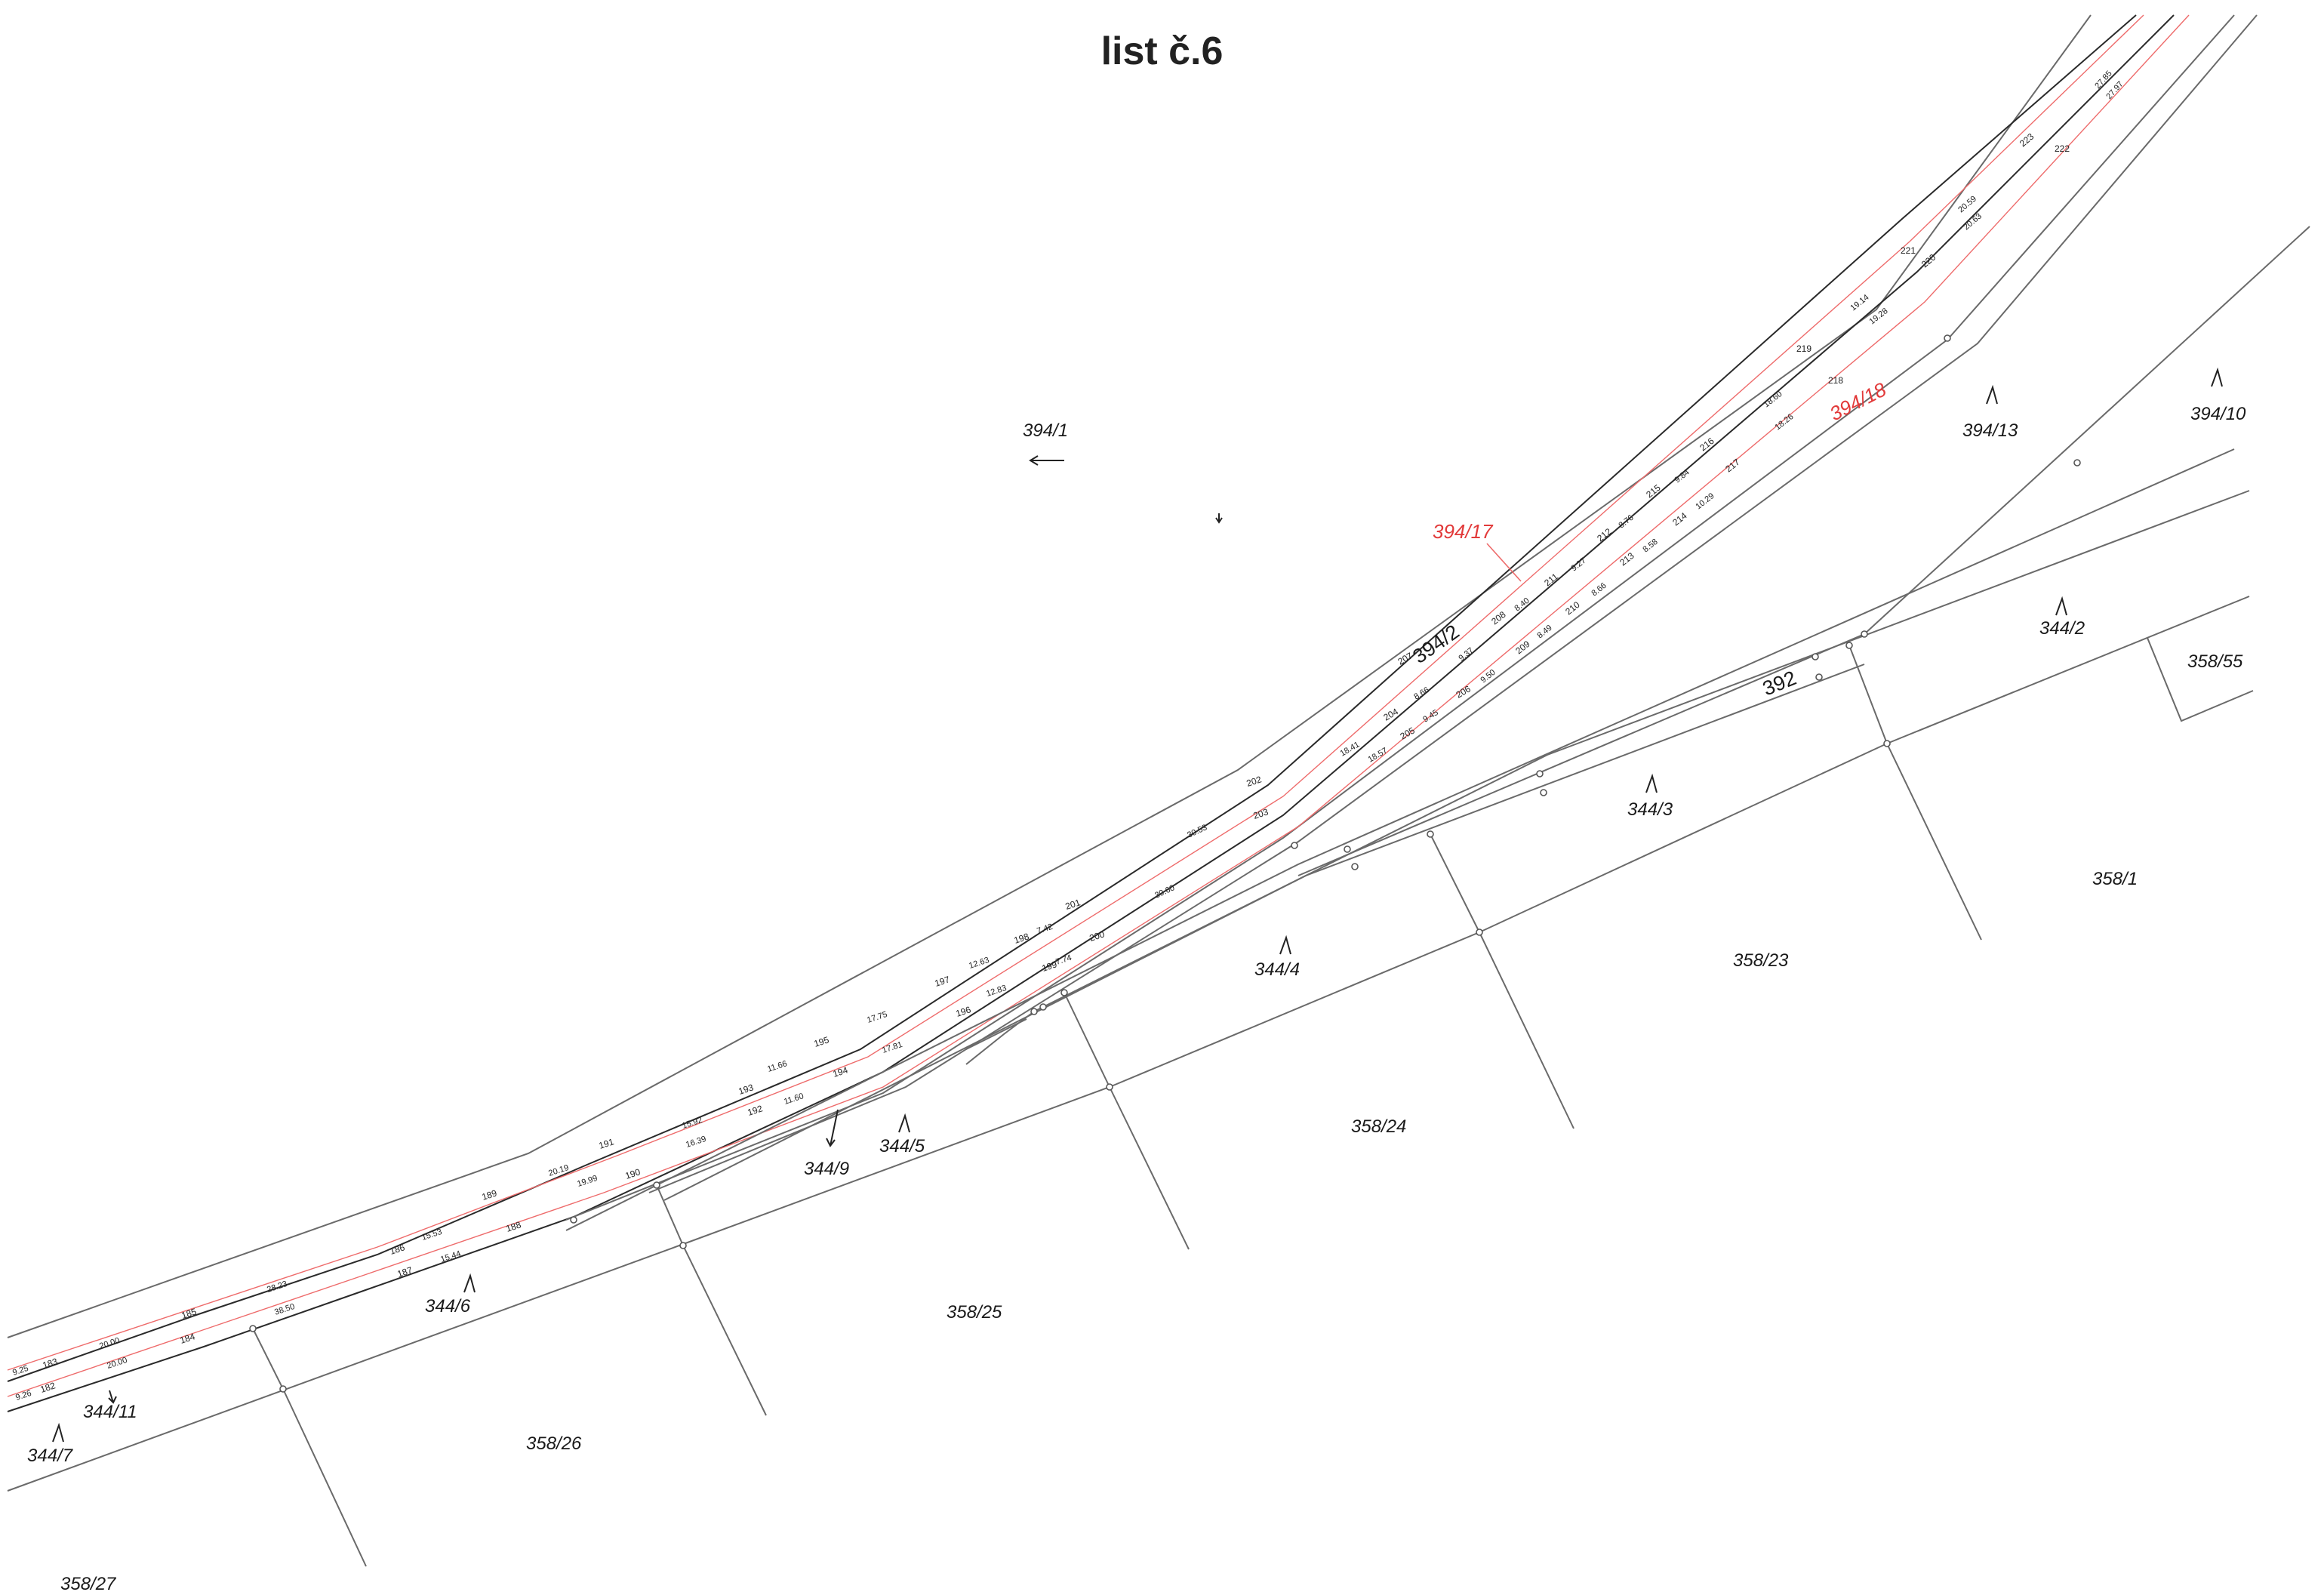 This screenshot has width=2324, height=1592. What do you see at coordinates (1784, 422) in the screenshot?
I see `dimension: 18.26` at bounding box center [1784, 422].